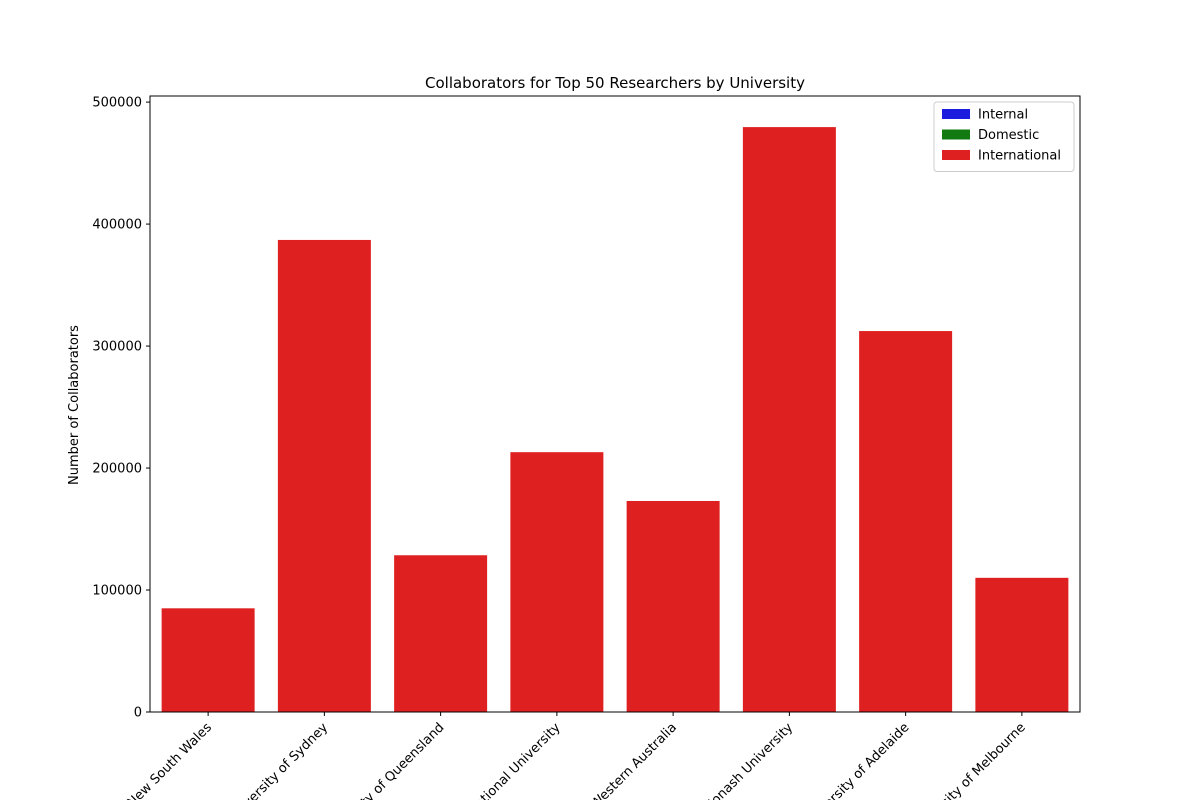  What do you see at coordinates (117, 225) in the screenshot?
I see `y-tick-label: 400000` at bounding box center [117, 225].